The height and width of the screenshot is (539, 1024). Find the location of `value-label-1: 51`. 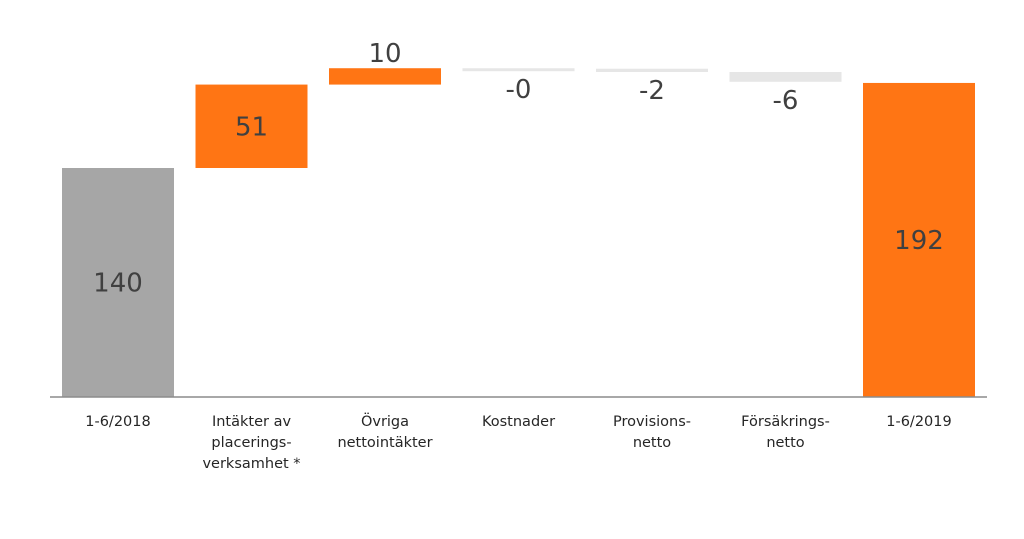

value-label-1: 51 is located at coordinates (251, 127).